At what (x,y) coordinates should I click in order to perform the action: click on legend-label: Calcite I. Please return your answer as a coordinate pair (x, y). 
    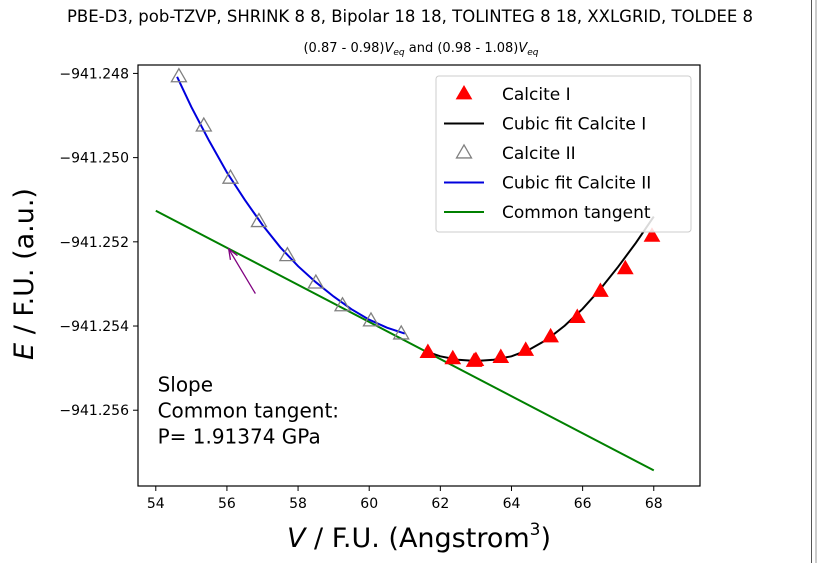
    Looking at the image, I should click on (536, 95).